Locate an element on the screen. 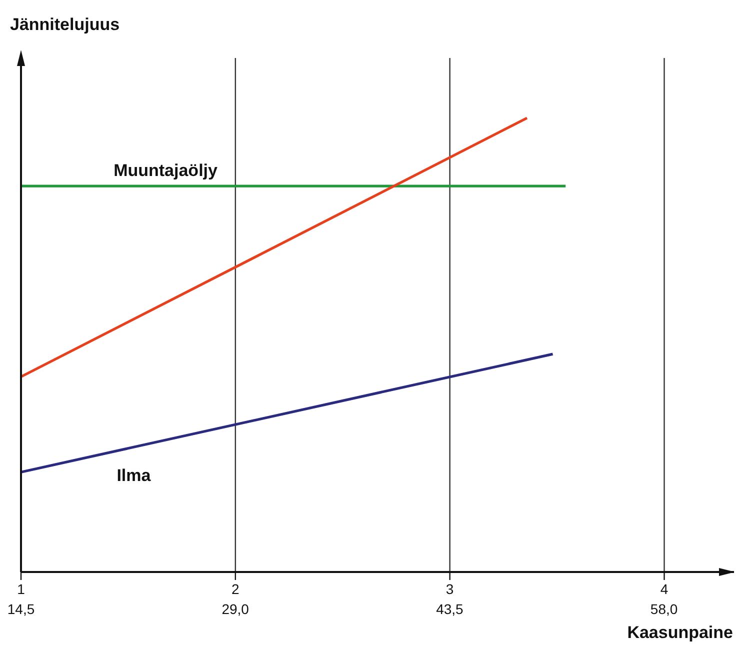 This screenshot has width=742, height=650. series-label: Muuntajaöljy is located at coordinates (166, 170).